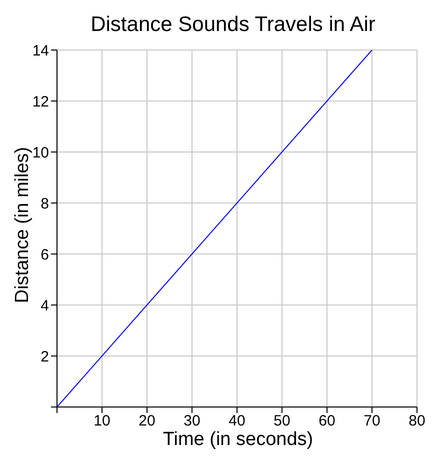 The height and width of the screenshot is (460, 435). I want to click on y-tick-label: 10, so click(40, 153).